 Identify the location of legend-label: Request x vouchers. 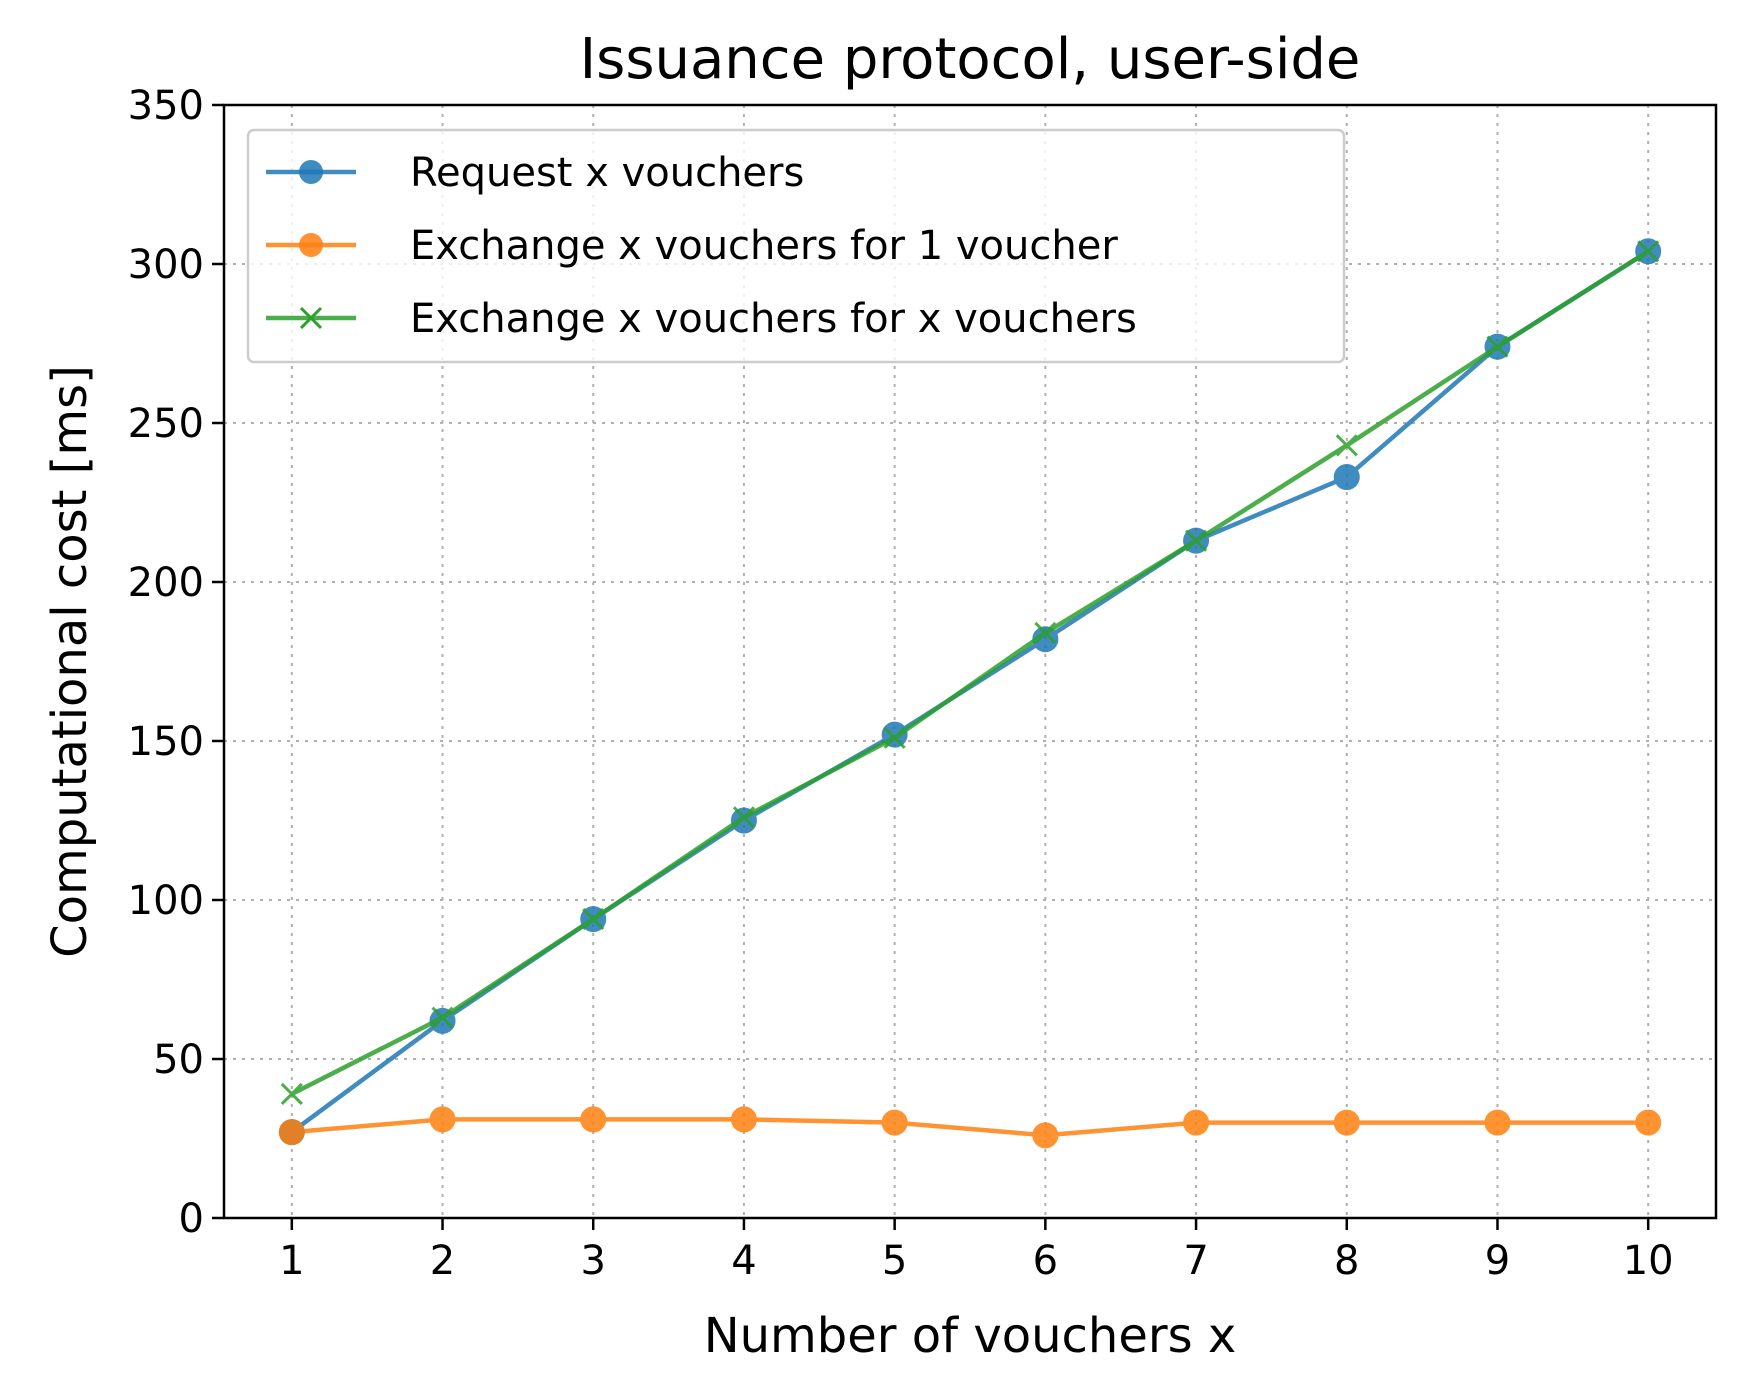
(607, 173).